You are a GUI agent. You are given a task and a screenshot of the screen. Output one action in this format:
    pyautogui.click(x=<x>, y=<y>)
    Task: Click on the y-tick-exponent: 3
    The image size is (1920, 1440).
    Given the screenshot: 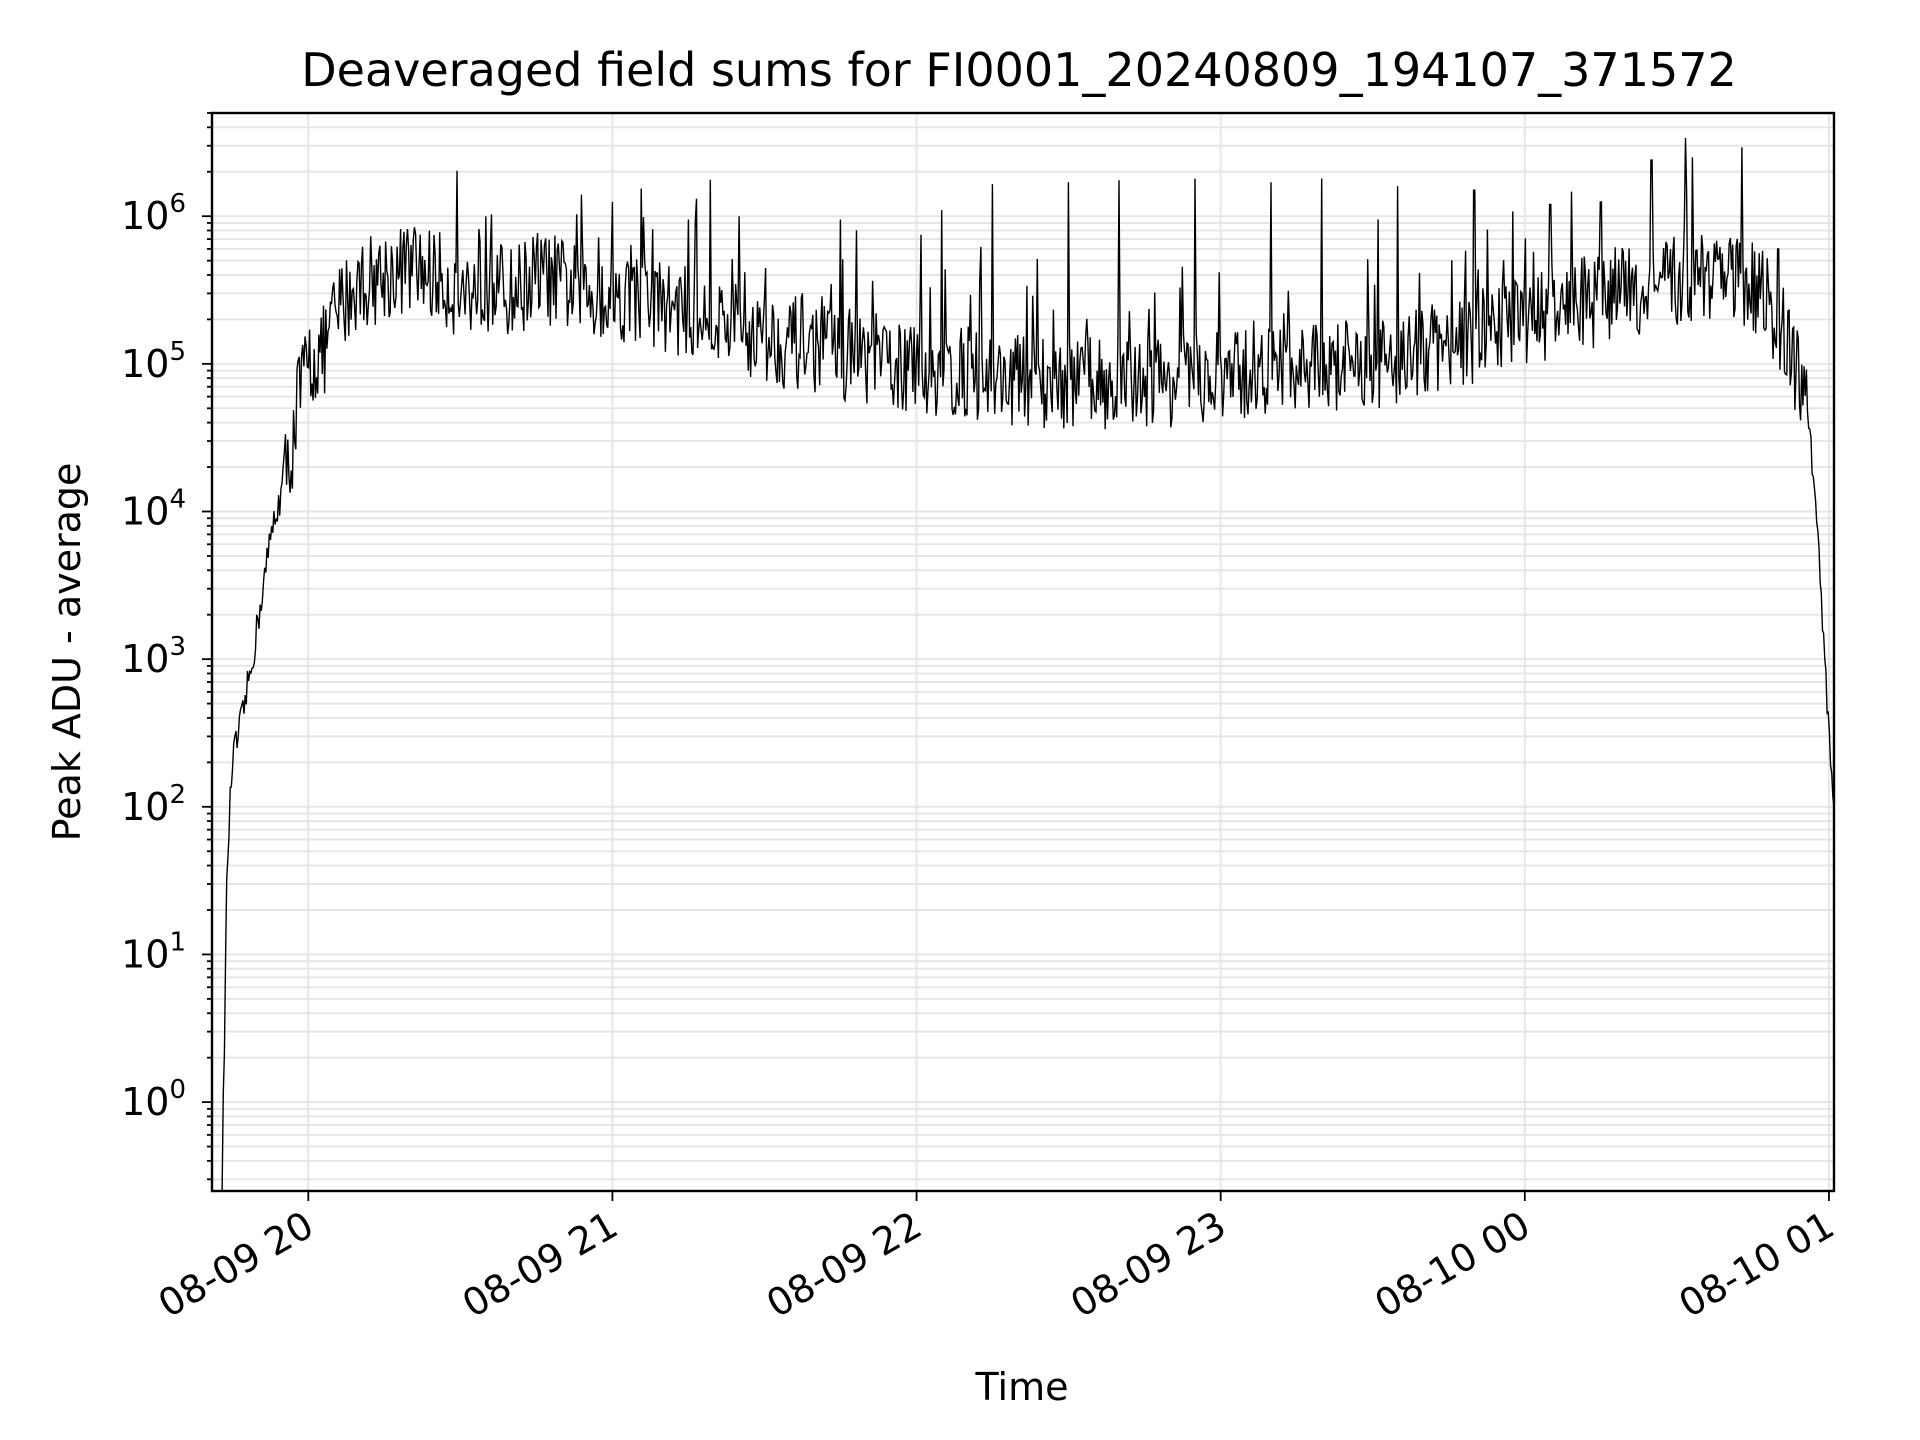 What is the action you would take?
    pyautogui.click(x=177, y=647)
    